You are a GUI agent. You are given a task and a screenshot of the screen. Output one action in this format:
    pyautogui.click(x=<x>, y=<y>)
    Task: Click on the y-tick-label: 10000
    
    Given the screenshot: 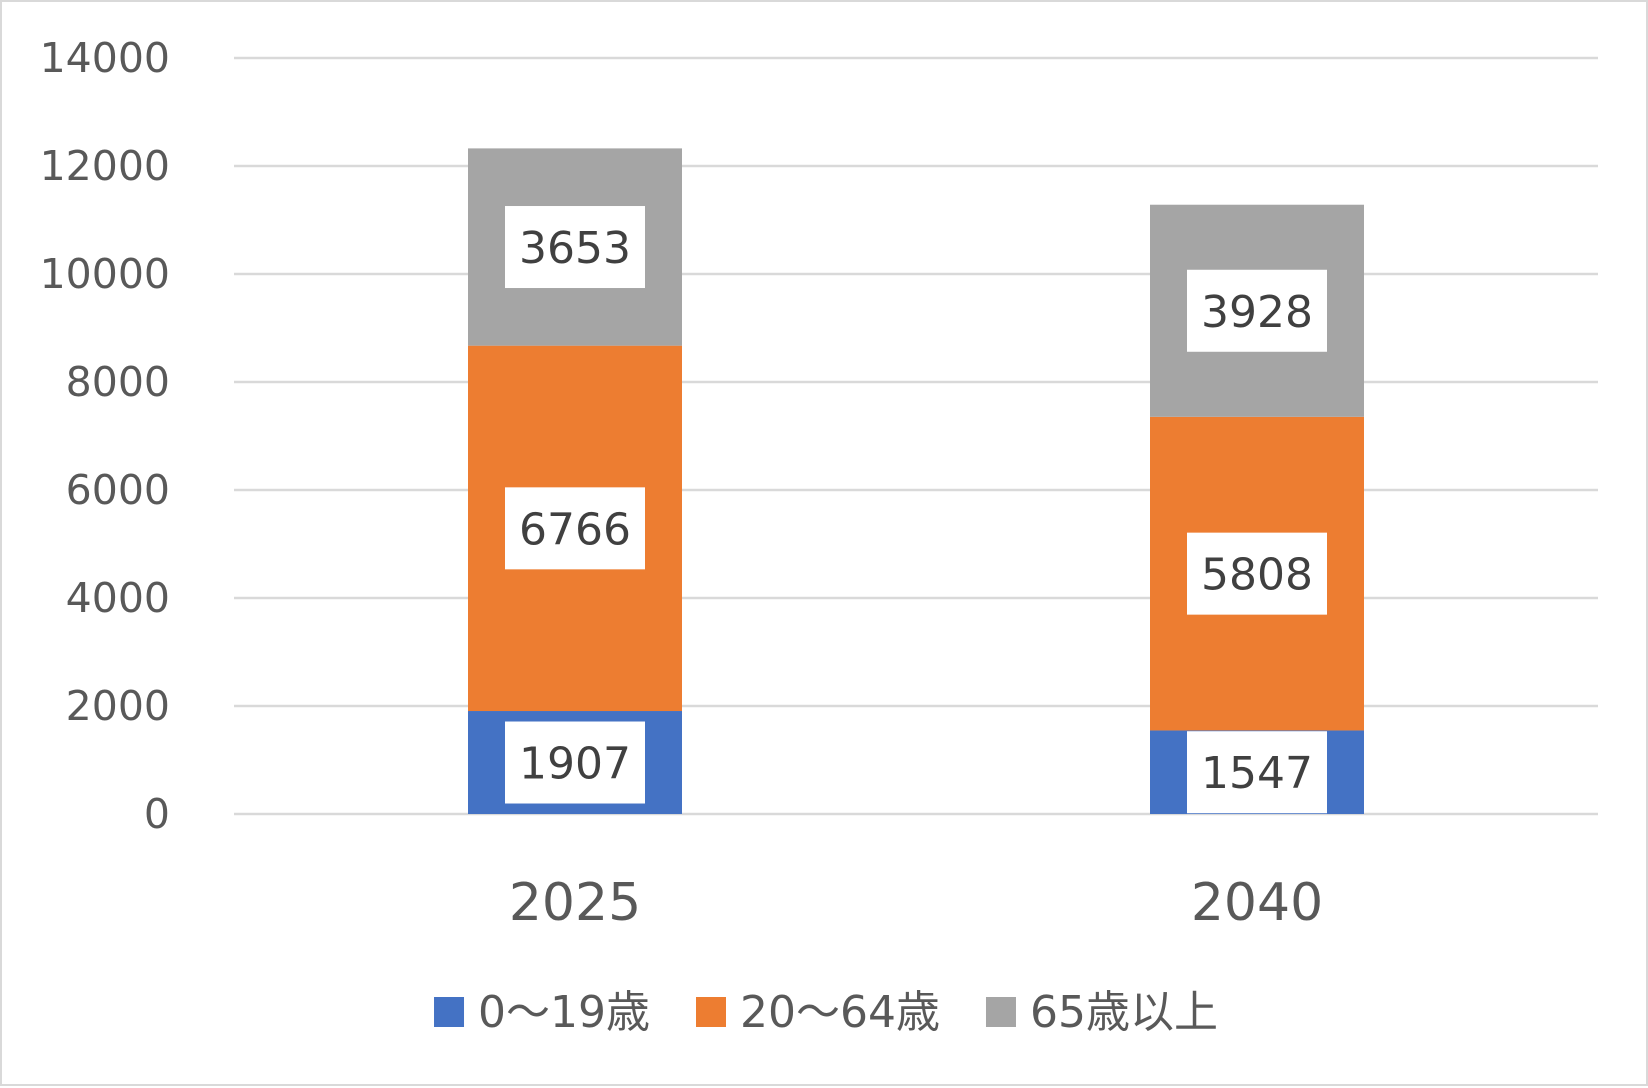 What is the action you would take?
    pyautogui.click(x=105, y=274)
    